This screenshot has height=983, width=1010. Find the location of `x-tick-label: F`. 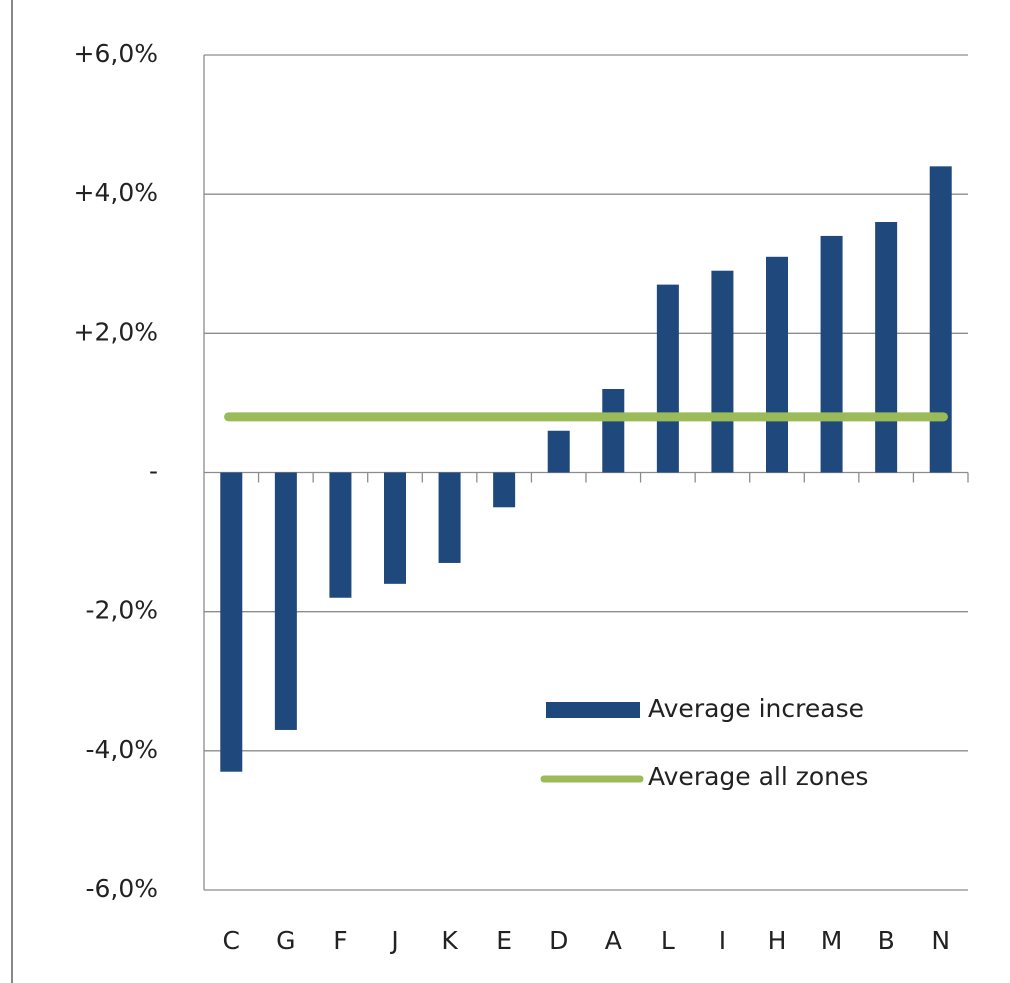

x-tick-label: F is located at coordinates (340, 940).